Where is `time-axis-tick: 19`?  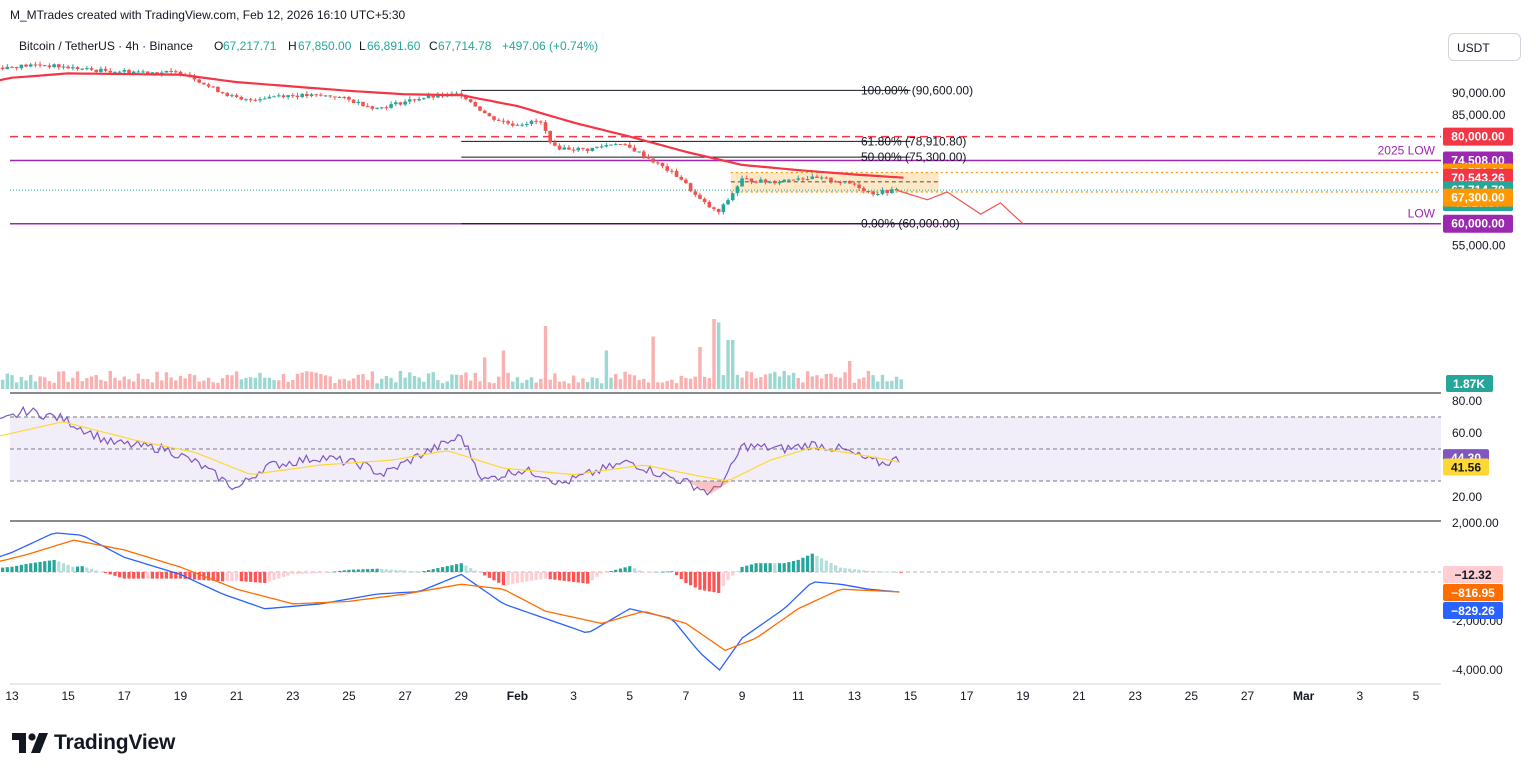
time-axis-tick: 19 is located at coordinates (1023, 696).